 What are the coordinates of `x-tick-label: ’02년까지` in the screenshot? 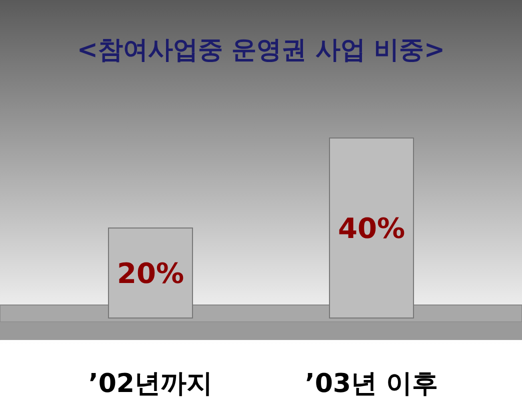 It's located at (150, 384).